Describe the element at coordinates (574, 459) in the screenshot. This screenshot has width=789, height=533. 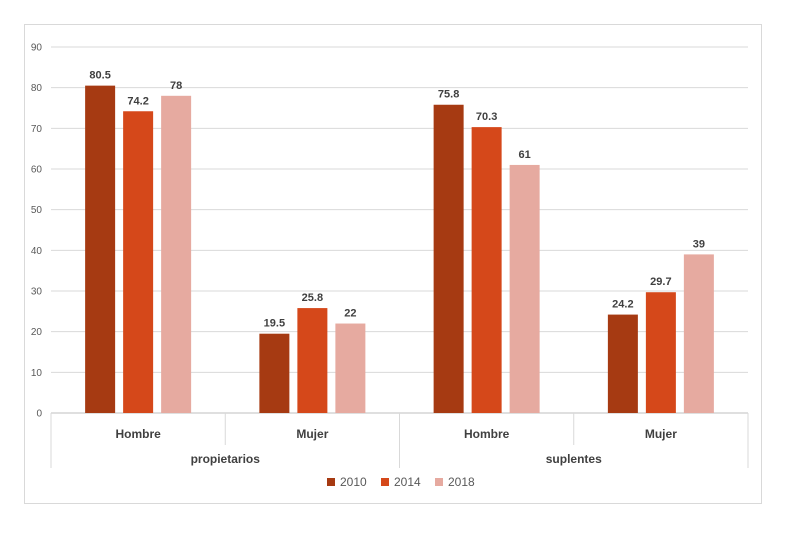
I see `x-group-label: suplentes` at that location.